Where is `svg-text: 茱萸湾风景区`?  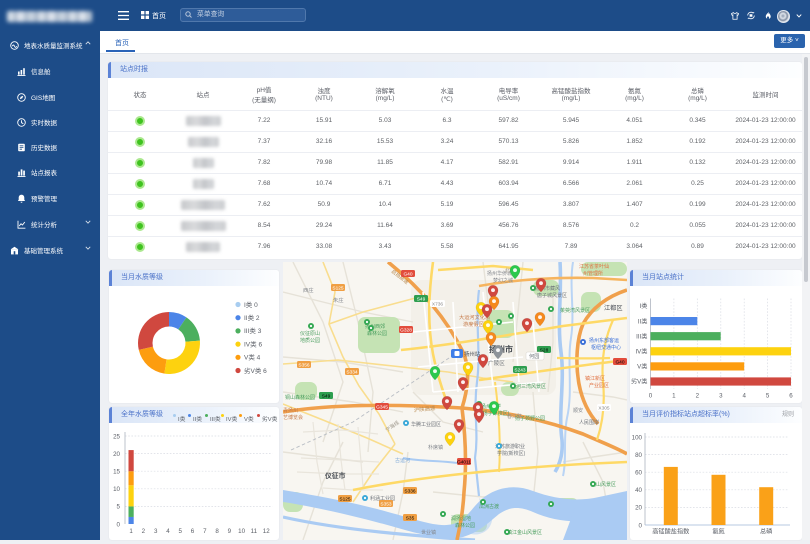 svg-text: 茱萸湾风景区 is located at coordinates (575, 310).